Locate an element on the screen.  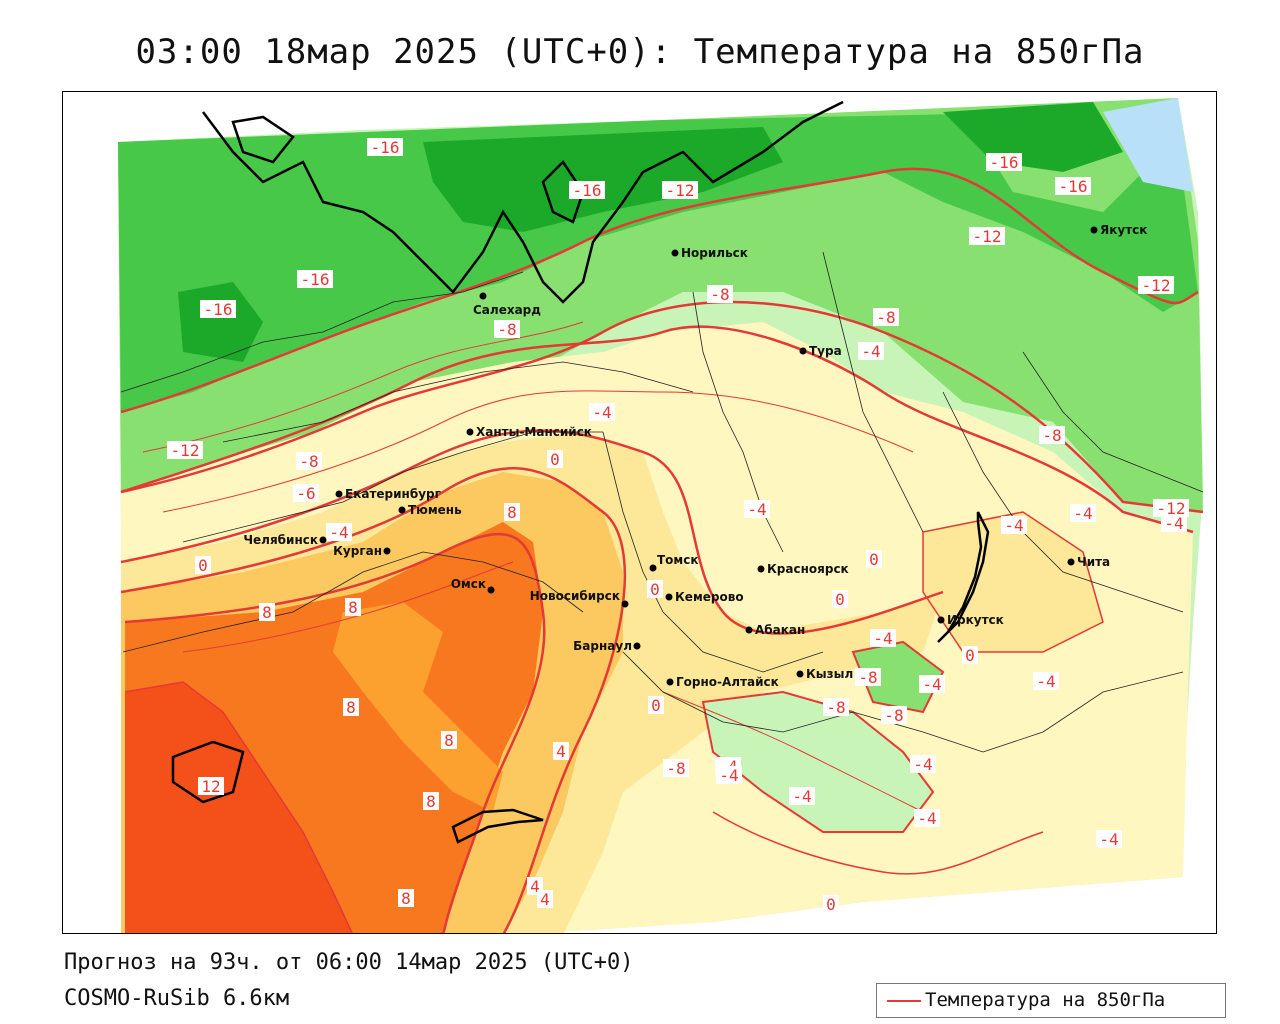
city-label: Иркутск is located at coordinates (975, 620).